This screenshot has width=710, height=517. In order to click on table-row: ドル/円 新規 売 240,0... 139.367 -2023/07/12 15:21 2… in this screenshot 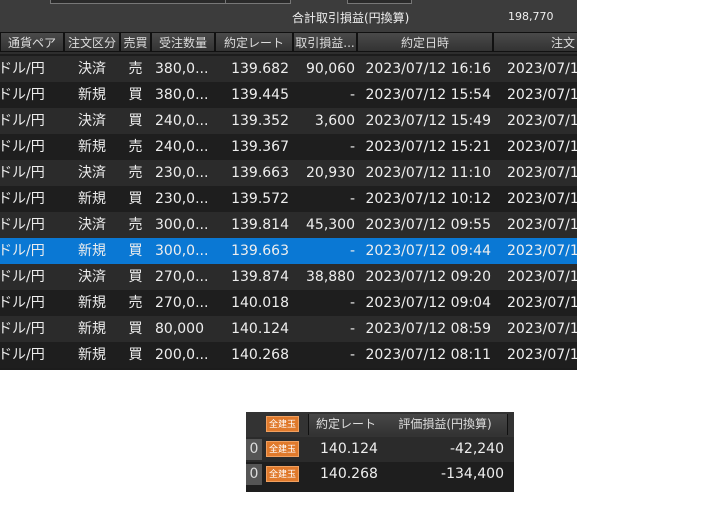, I will do `click(288, 147)`.